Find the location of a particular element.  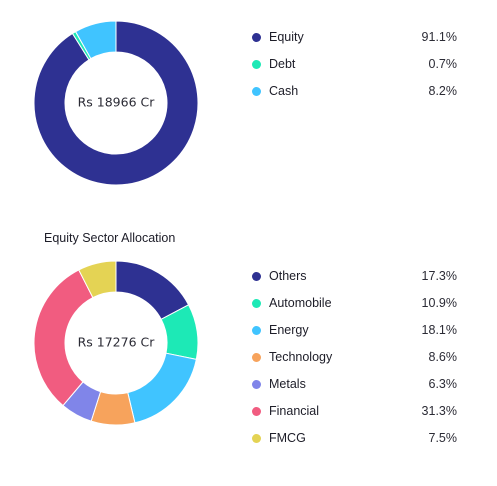

legend-item-others: Others 17.3% is located at coordinates (353, 280).